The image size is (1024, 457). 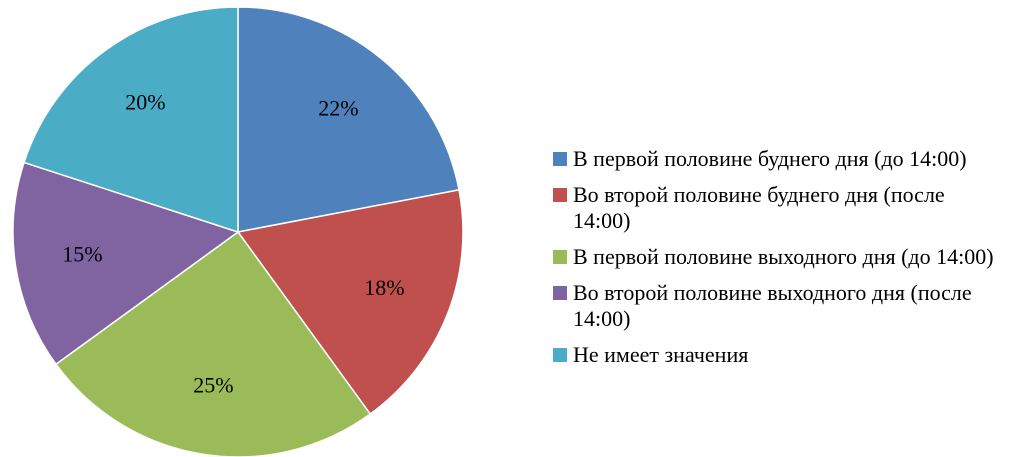 What do you see at coordinates (770, 158) in the screenshot?
I see `legend-label: В первой половине буднего дня (до 14:00)` at bounding box center [770, 158].